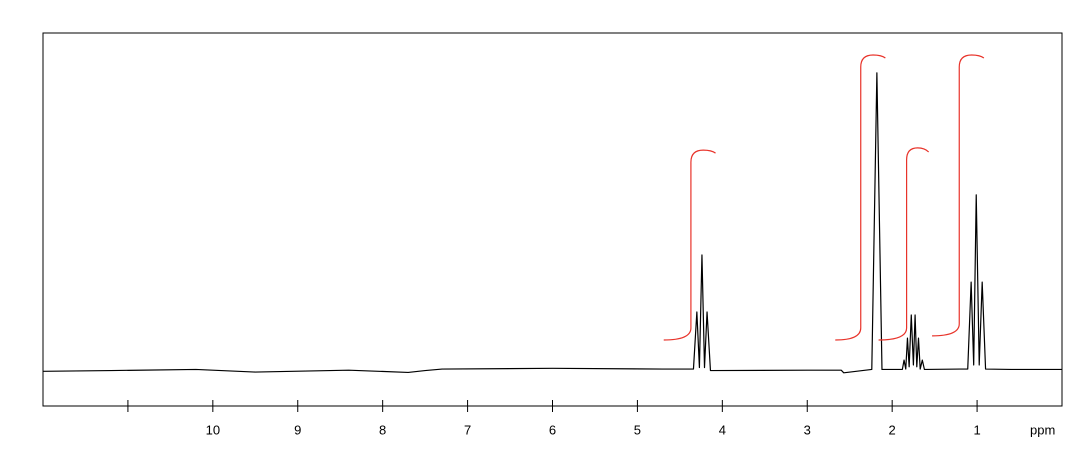  Describe the element at coordinates (722, 429) in the screenshot. I see `x-tick-label: 4` at that location.